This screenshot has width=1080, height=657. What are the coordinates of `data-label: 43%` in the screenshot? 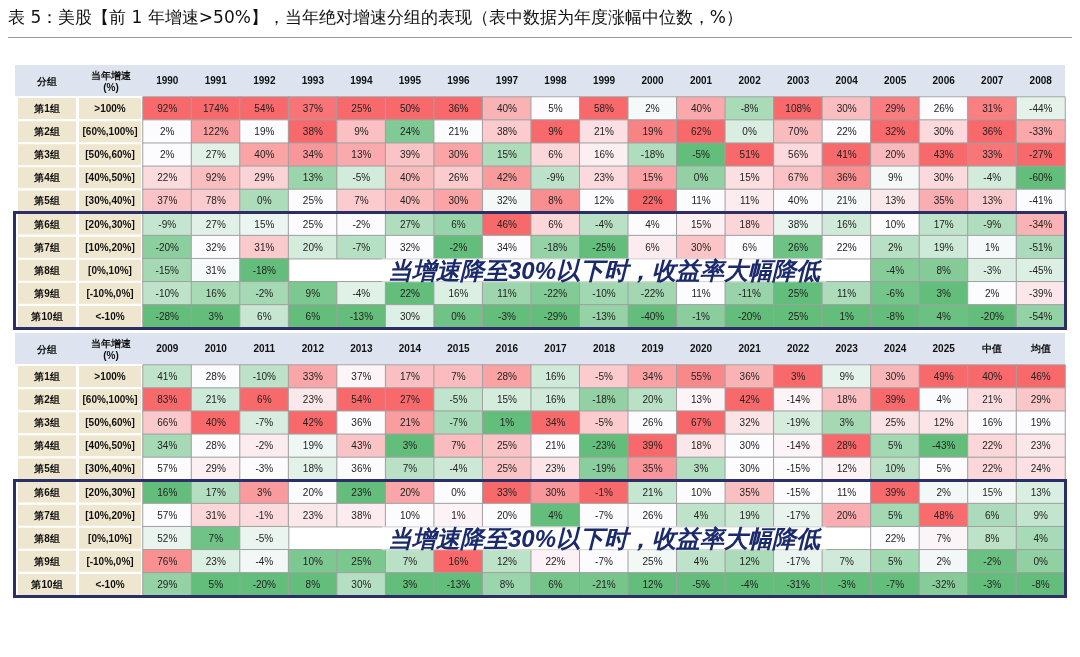 It's located at (943, 155).